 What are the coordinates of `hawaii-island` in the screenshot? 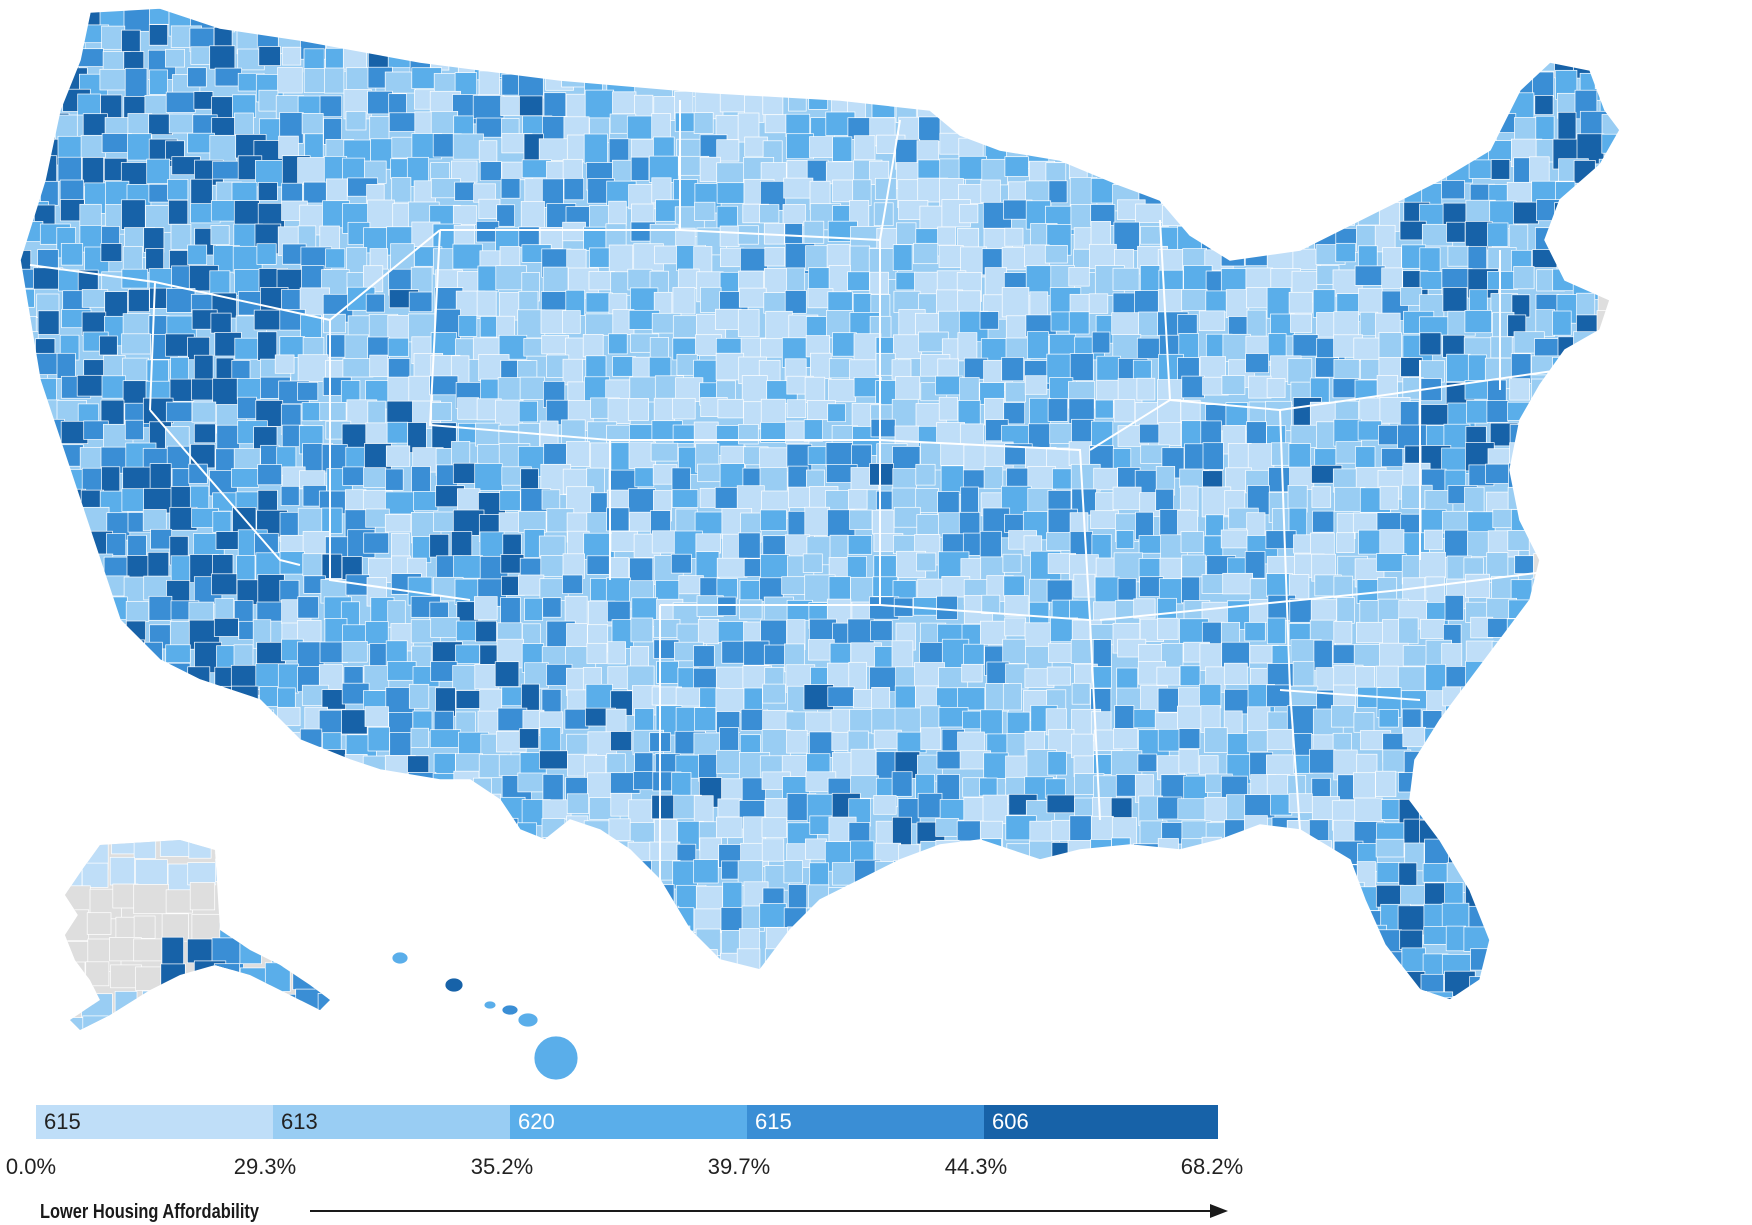 It's located at (510, 1010).